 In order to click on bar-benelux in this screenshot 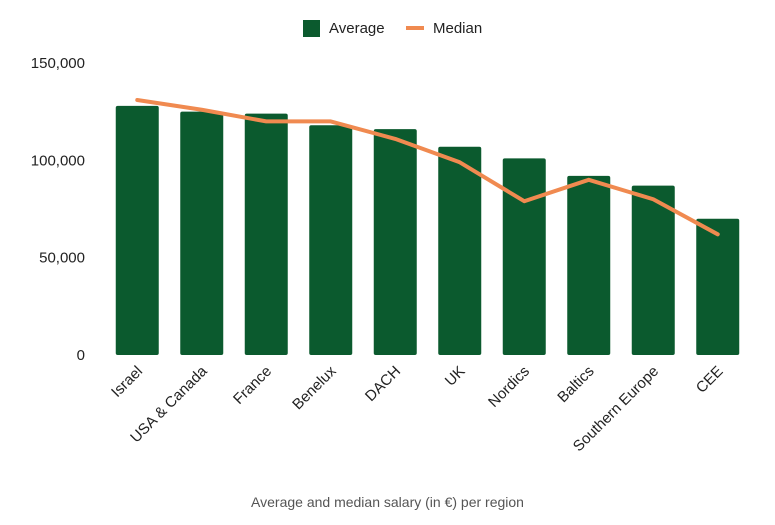, I will do `click(331, 240)`.